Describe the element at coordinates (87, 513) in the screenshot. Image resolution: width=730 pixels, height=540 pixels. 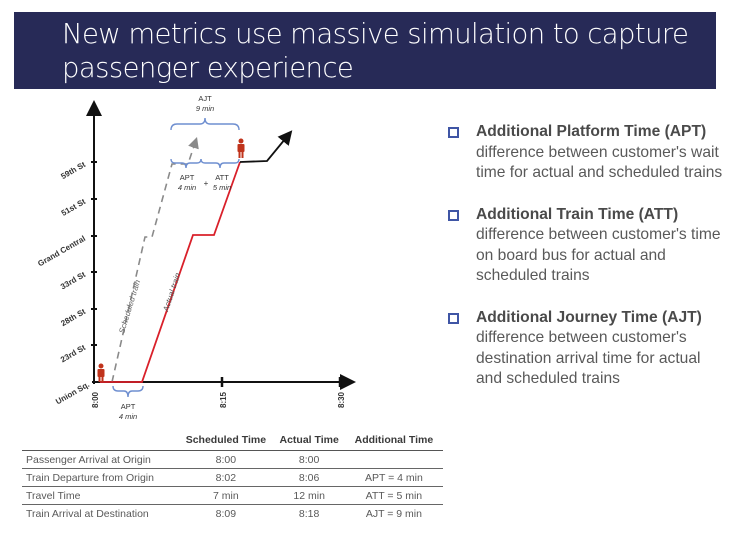
I see `row-label: Train Arrival at Destination` at that location.